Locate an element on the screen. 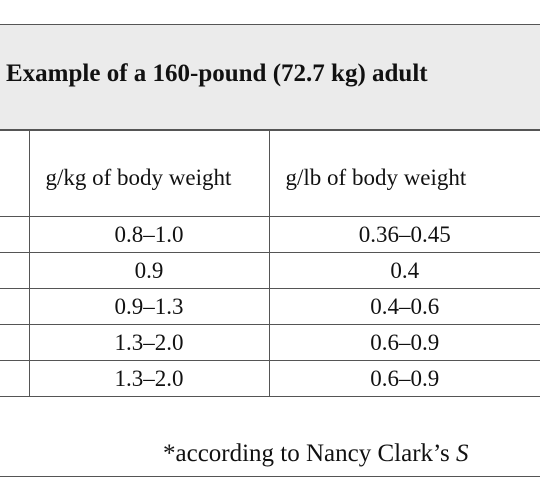 The image size is (540, 500). g-per-kg-cell: 0.9–1.3 is located at coordinates (149, 306).